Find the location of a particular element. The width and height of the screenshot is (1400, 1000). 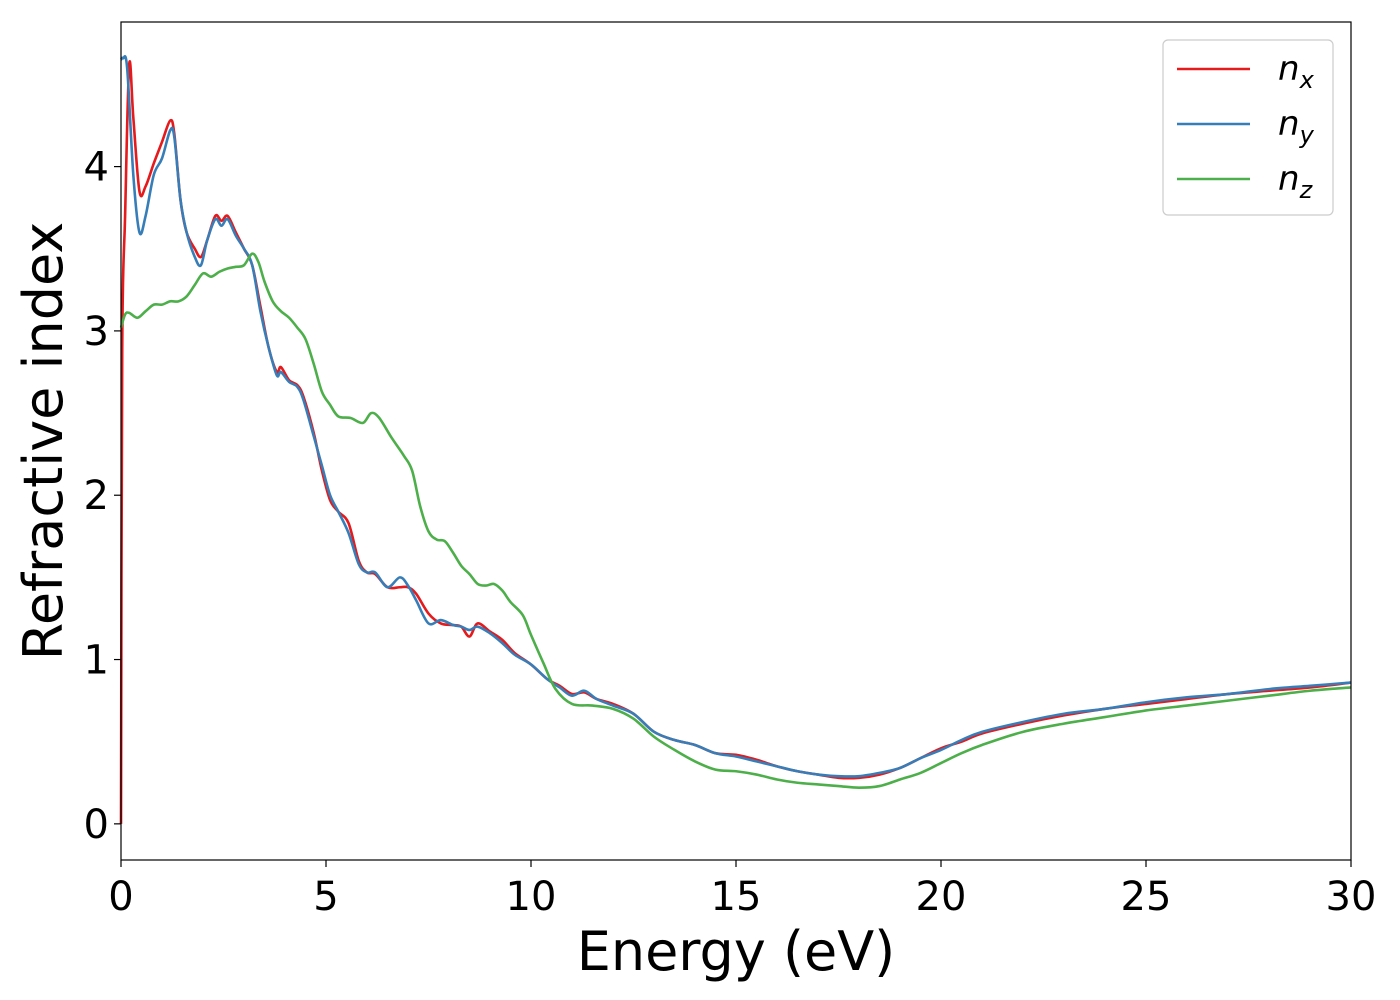

legend-label-ny: ny is located at coordinates (1296, 126).